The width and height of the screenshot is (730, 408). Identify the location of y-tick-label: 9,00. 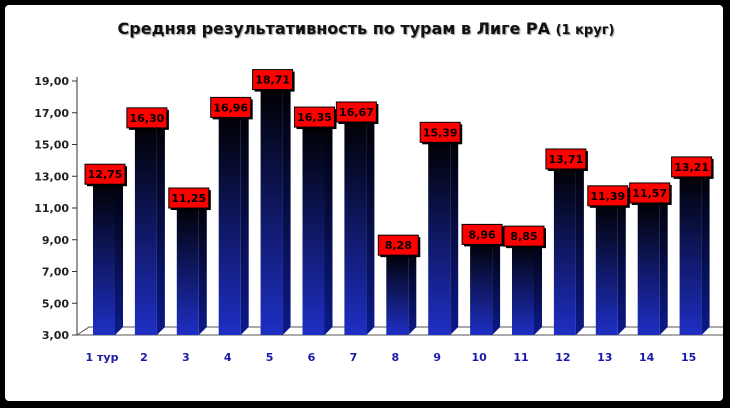
(55, 240).